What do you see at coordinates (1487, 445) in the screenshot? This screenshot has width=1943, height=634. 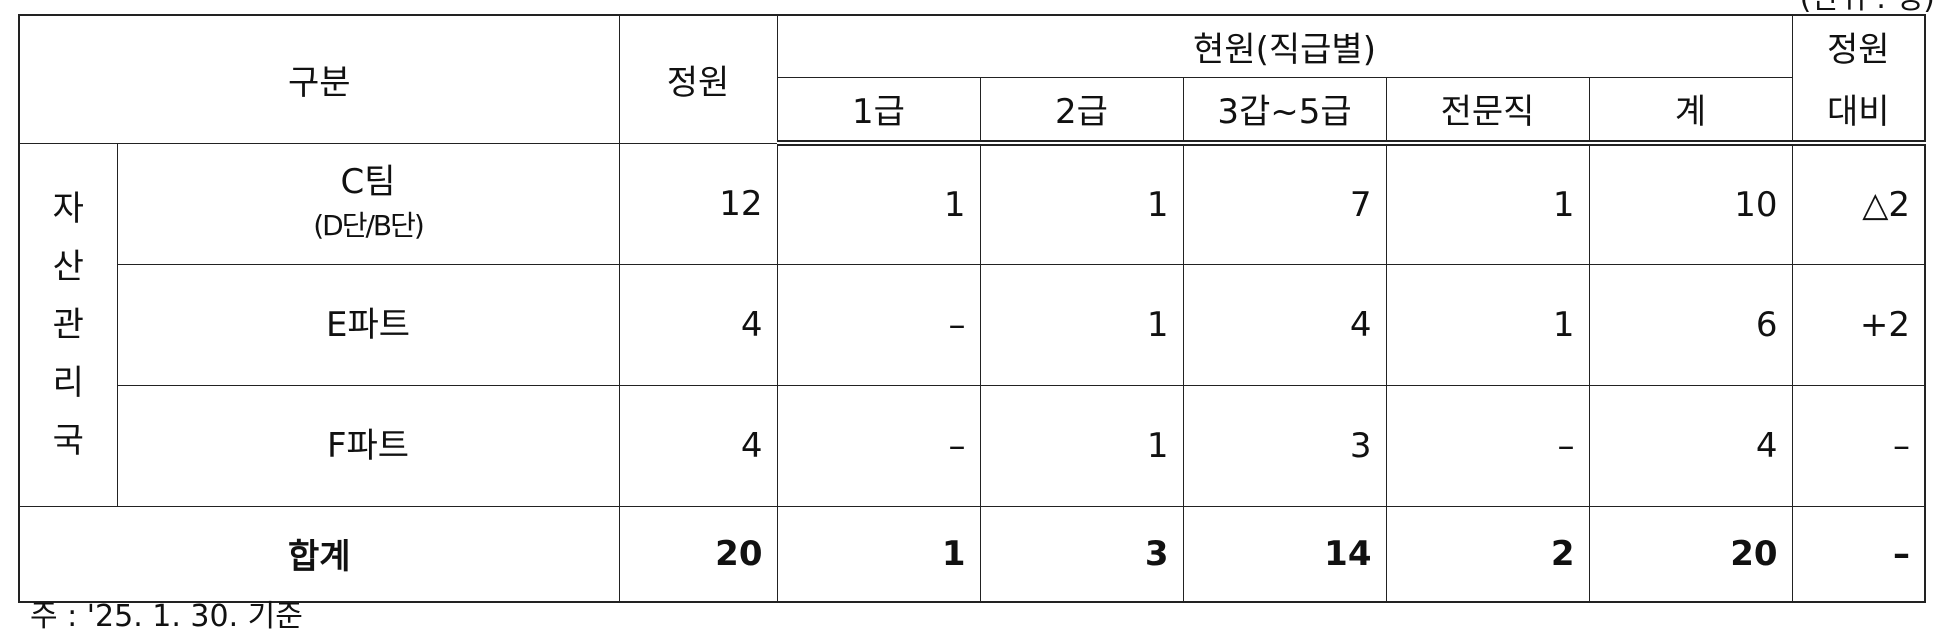 I see `cell-specialist: –` at bounding box center [1487, 445].